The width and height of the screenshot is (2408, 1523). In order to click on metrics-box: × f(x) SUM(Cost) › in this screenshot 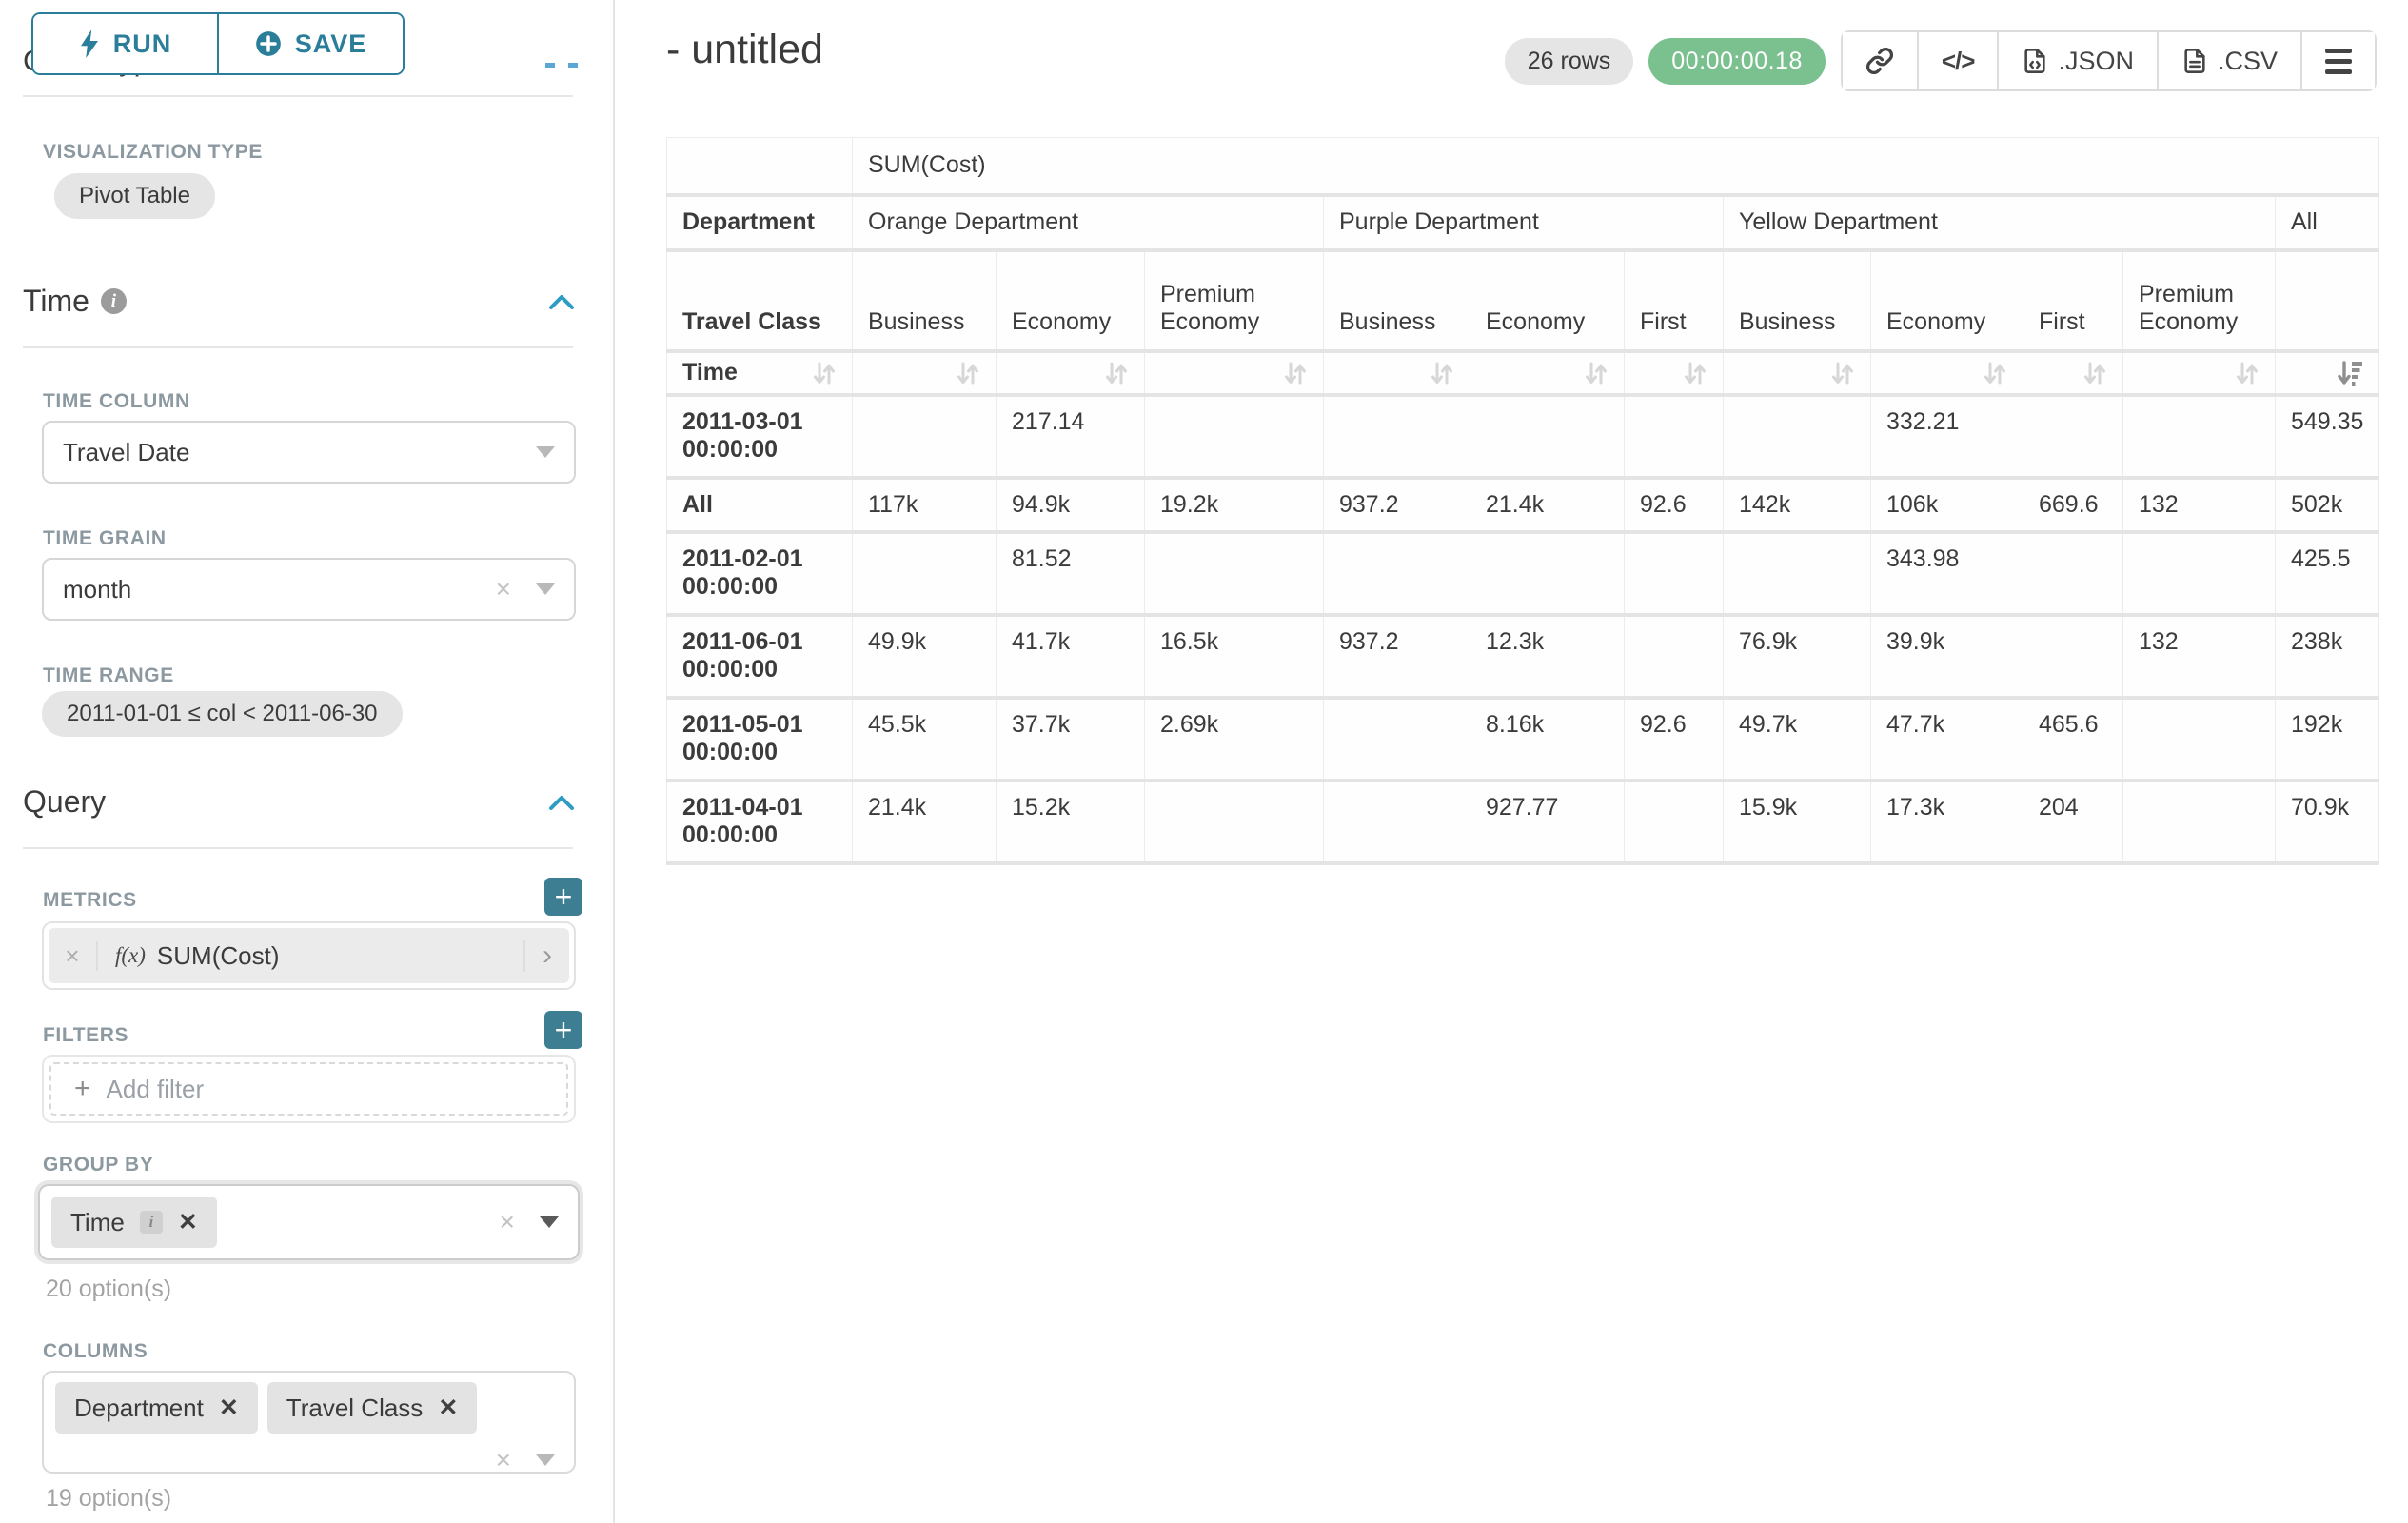, I will do `click(309, 956)`.